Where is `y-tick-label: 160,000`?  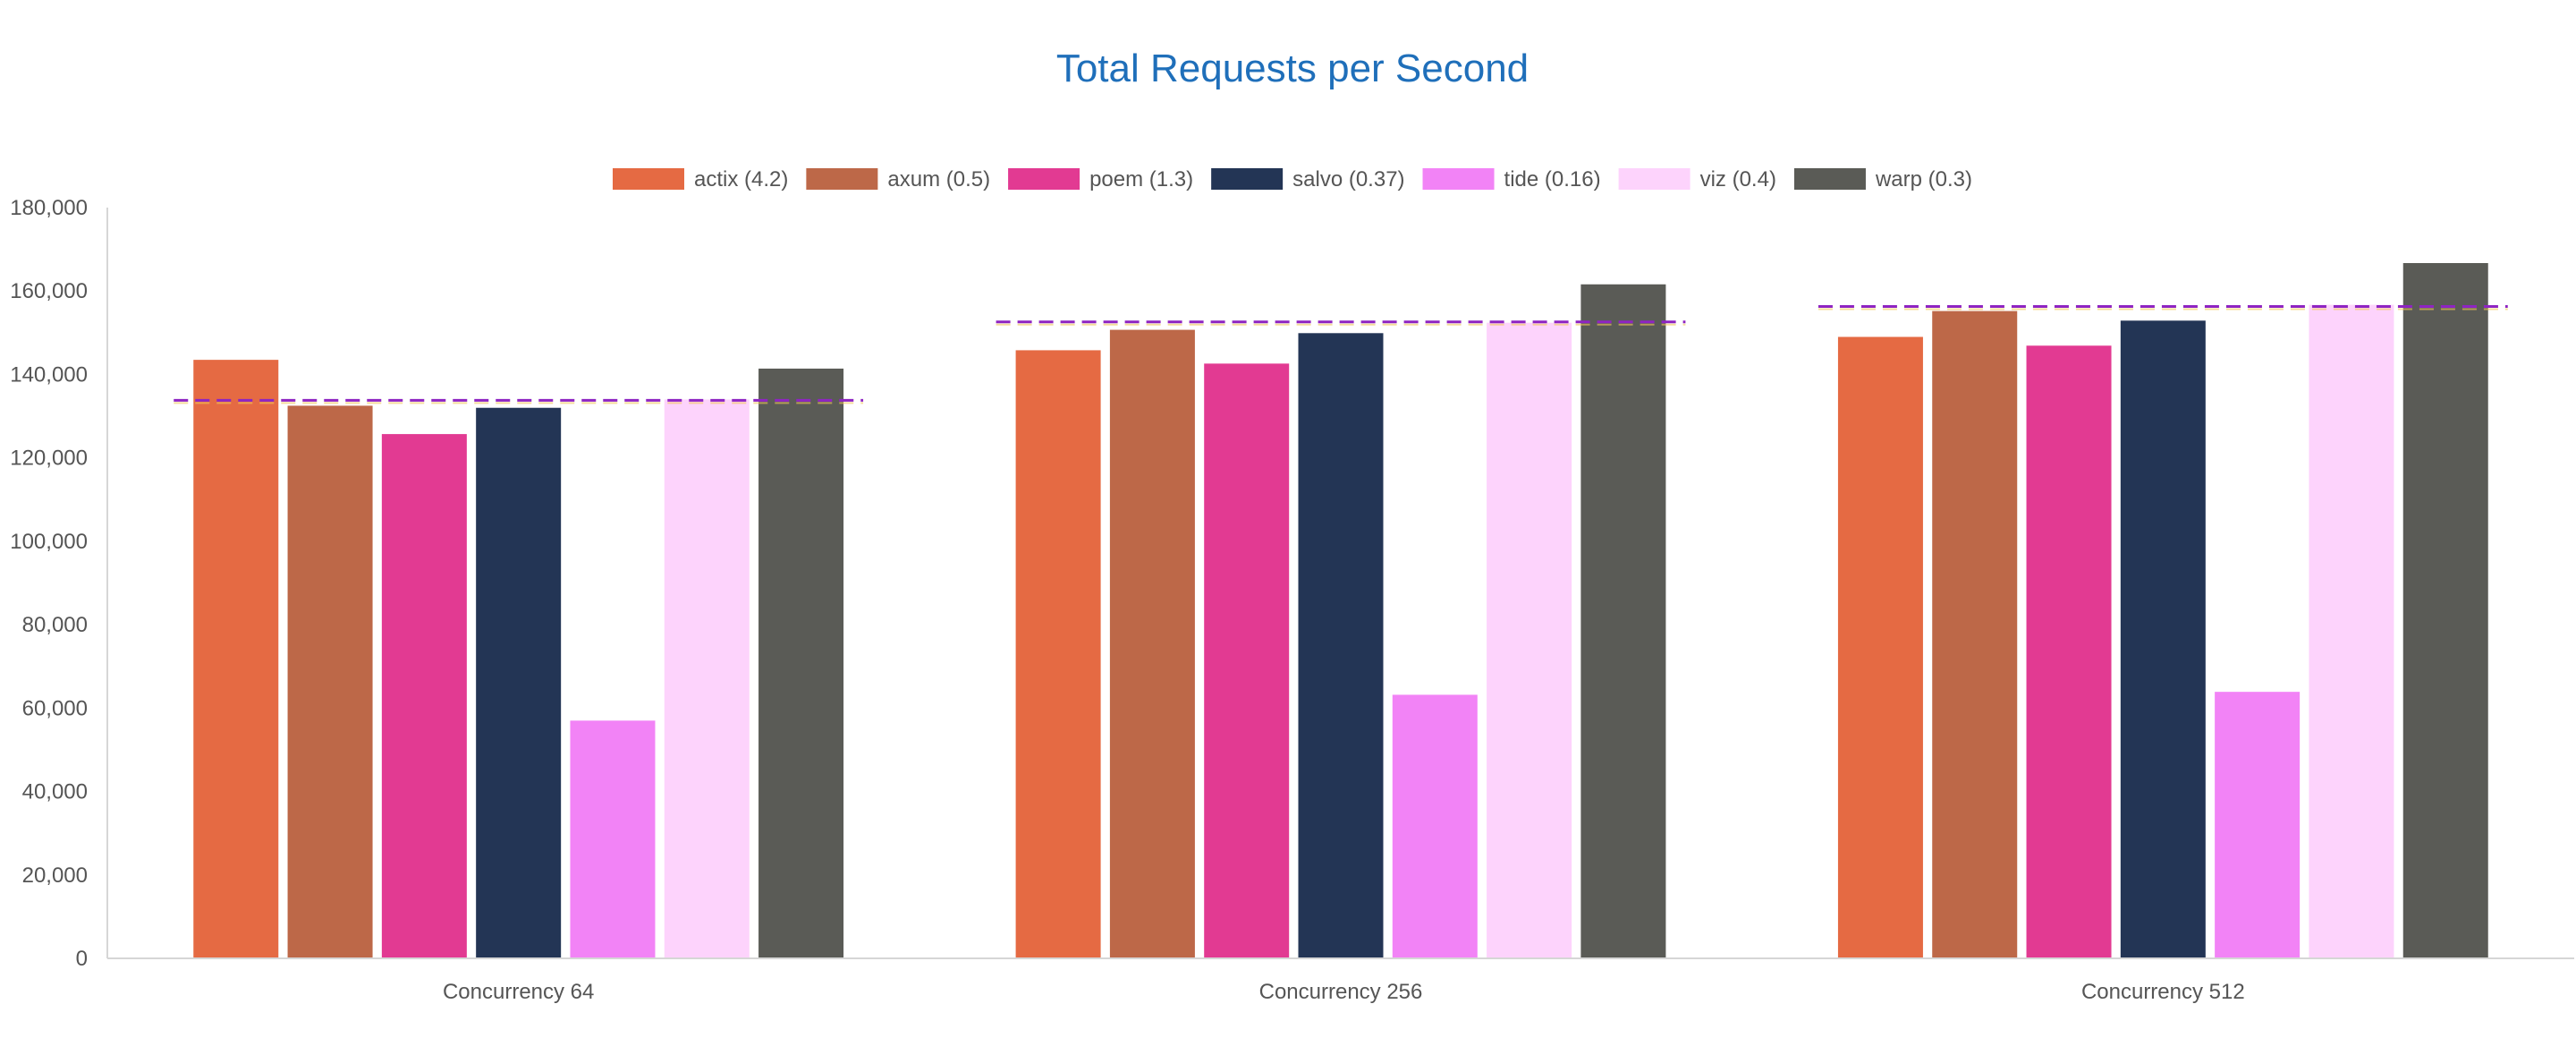
y-tick-label: 160,000 is located at coordinates (49, 291).